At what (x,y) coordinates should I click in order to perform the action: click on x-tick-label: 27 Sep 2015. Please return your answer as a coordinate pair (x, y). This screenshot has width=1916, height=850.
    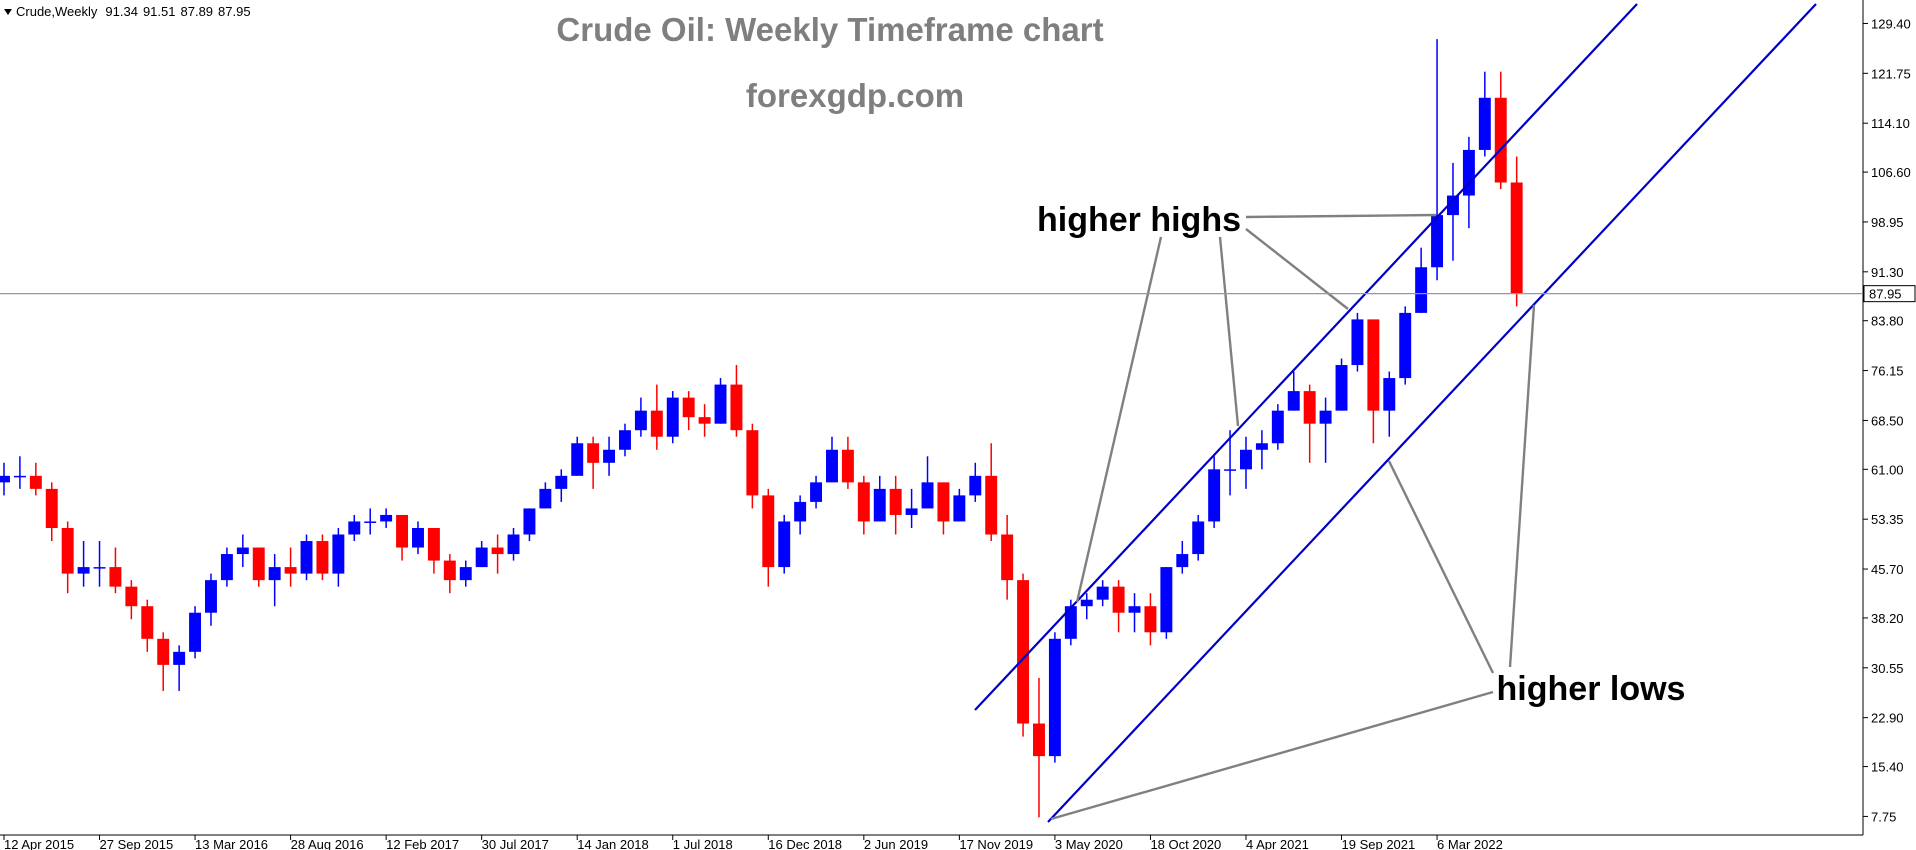
    Looking at the image, I should click on (137, 843).